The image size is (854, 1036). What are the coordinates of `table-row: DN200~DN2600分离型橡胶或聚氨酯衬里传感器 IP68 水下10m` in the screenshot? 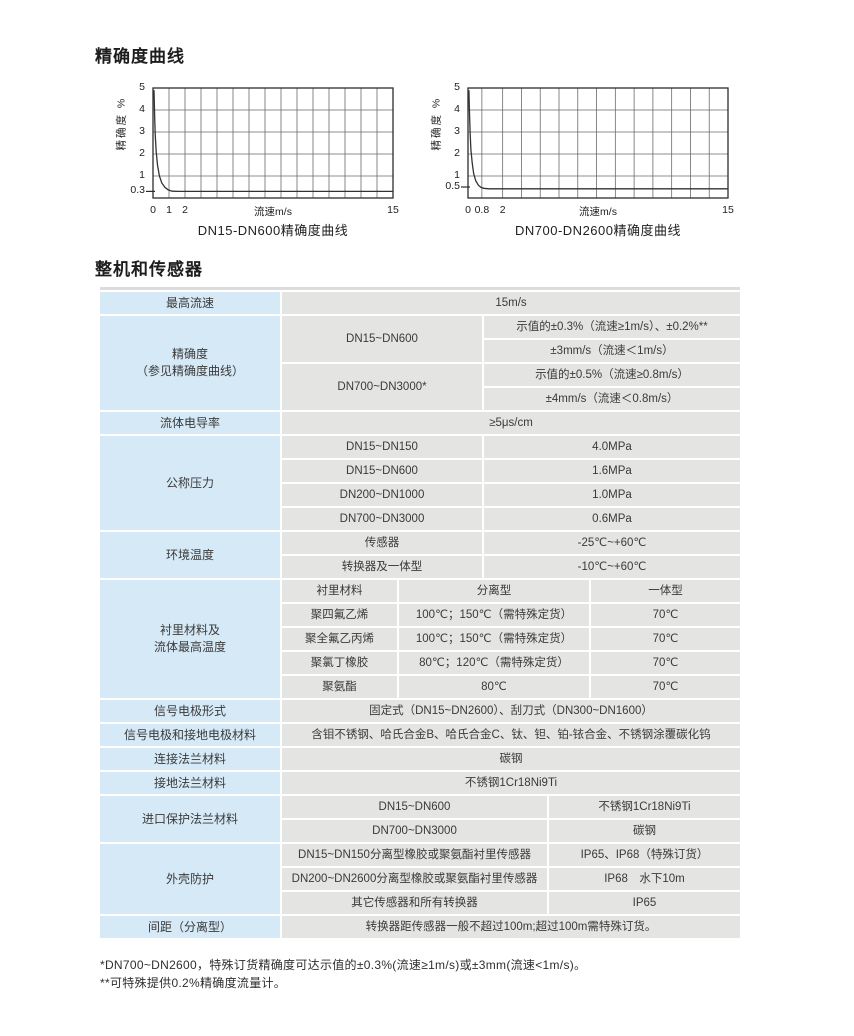 It's located at (511, 879).